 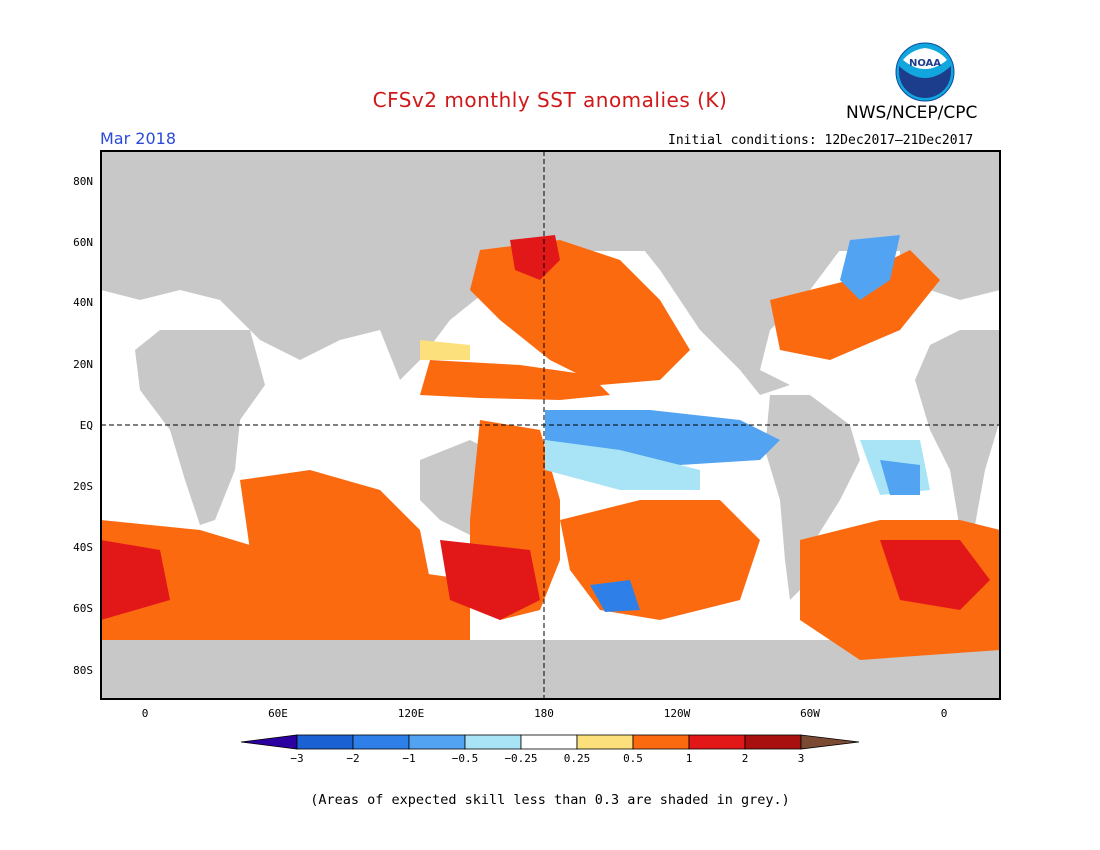 What do you see at coordinates (860, 205) in the screenshot?
I see `land-greenland` at bounding box center [860, 205].